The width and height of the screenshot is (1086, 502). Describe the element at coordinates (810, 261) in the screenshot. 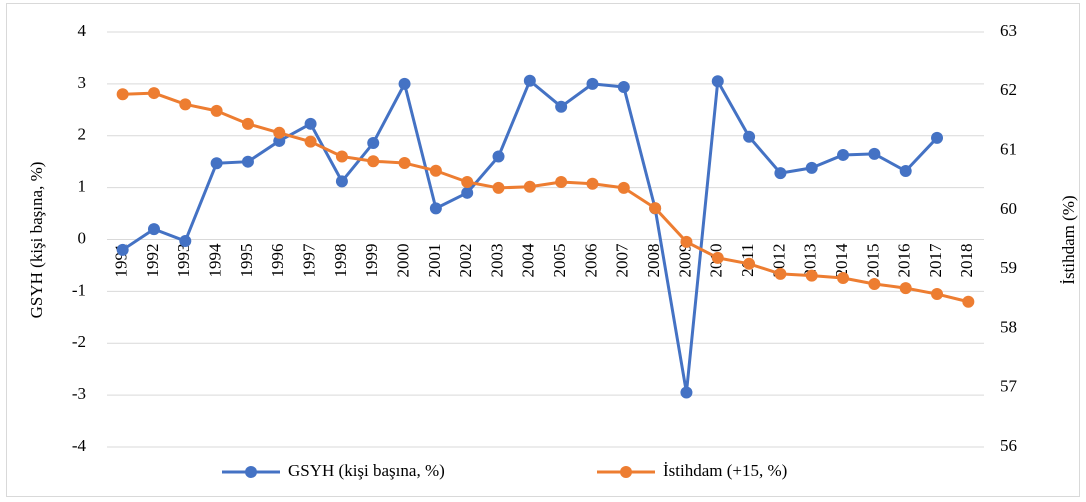

I see `x-tick-label: 2013` at that location.